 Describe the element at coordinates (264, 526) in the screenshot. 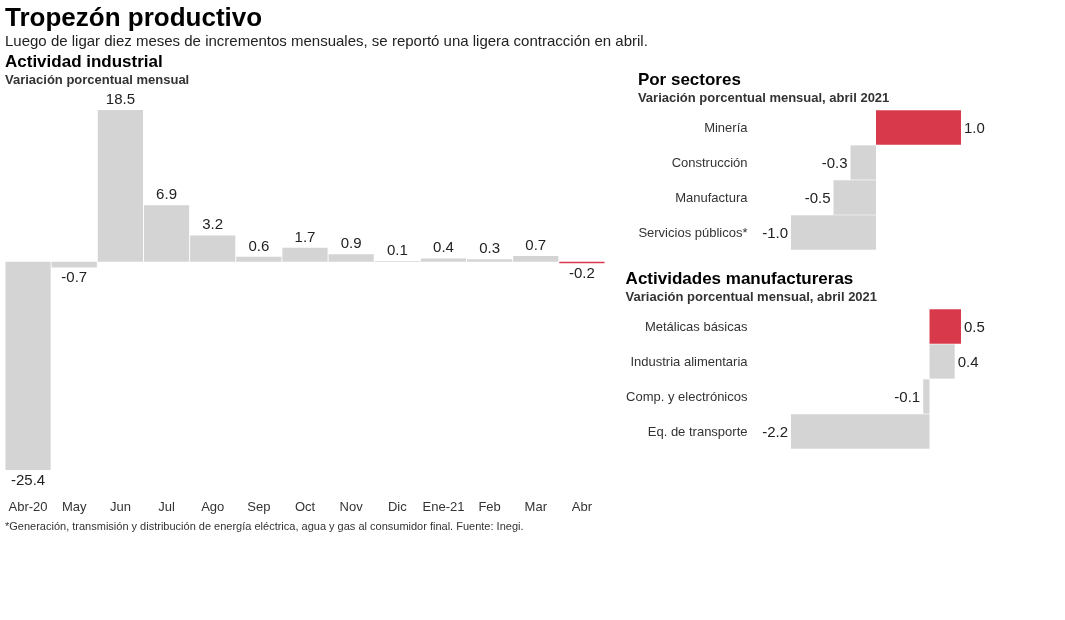

I see `text: *Generación, transmisión y distribución de energía eléctrica, agua y gas al consumidor final. Fuente: Inegi.` at that location.